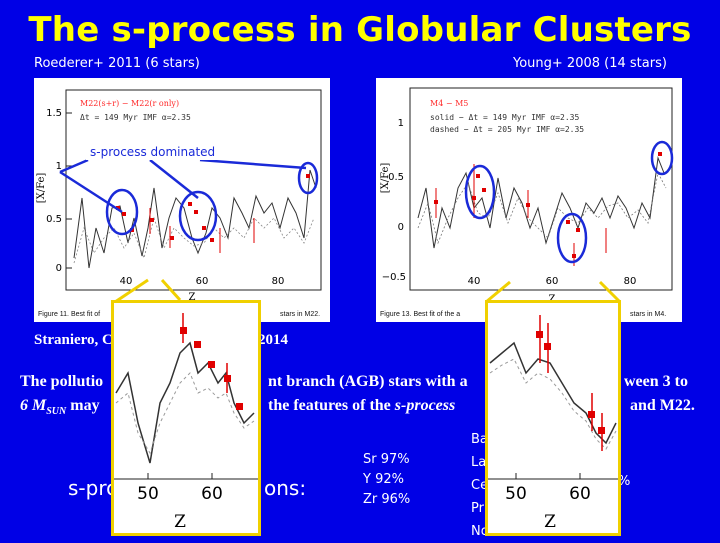 The height and width of the screenshot is (543, 720). Describe the element at coordinates (300, 314) in the screenshot. I see `left-caption-end: stars in M22.` at that location.